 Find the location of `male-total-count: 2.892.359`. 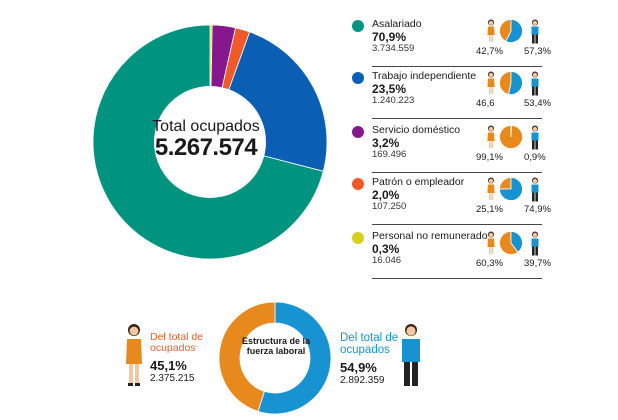

male-total-count: 2.892.359 is located at coordinates (362, 380).